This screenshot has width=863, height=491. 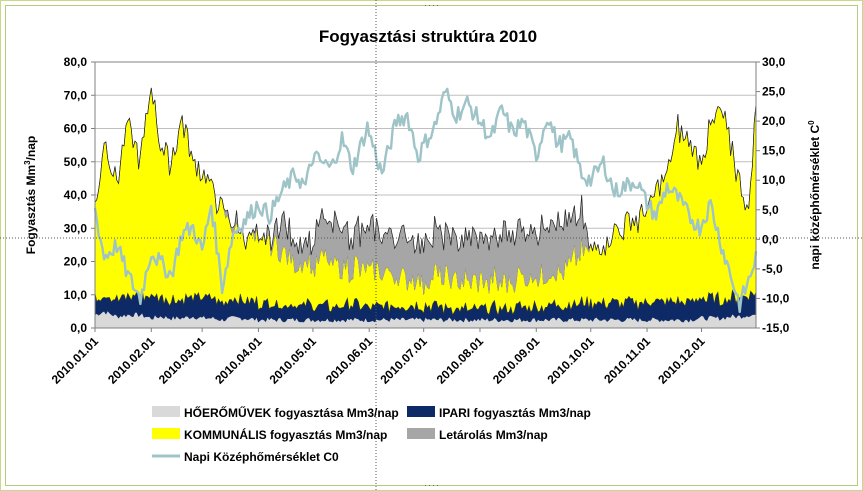 What do you see at coordinates (773, 195) in the screenshot?
I see `right-axis-ticks: -15,0 -10,0 -5,0 0,0 5,0 10,0 15,0 20,0 25,0 30,0` at bounding box center [773, 195].